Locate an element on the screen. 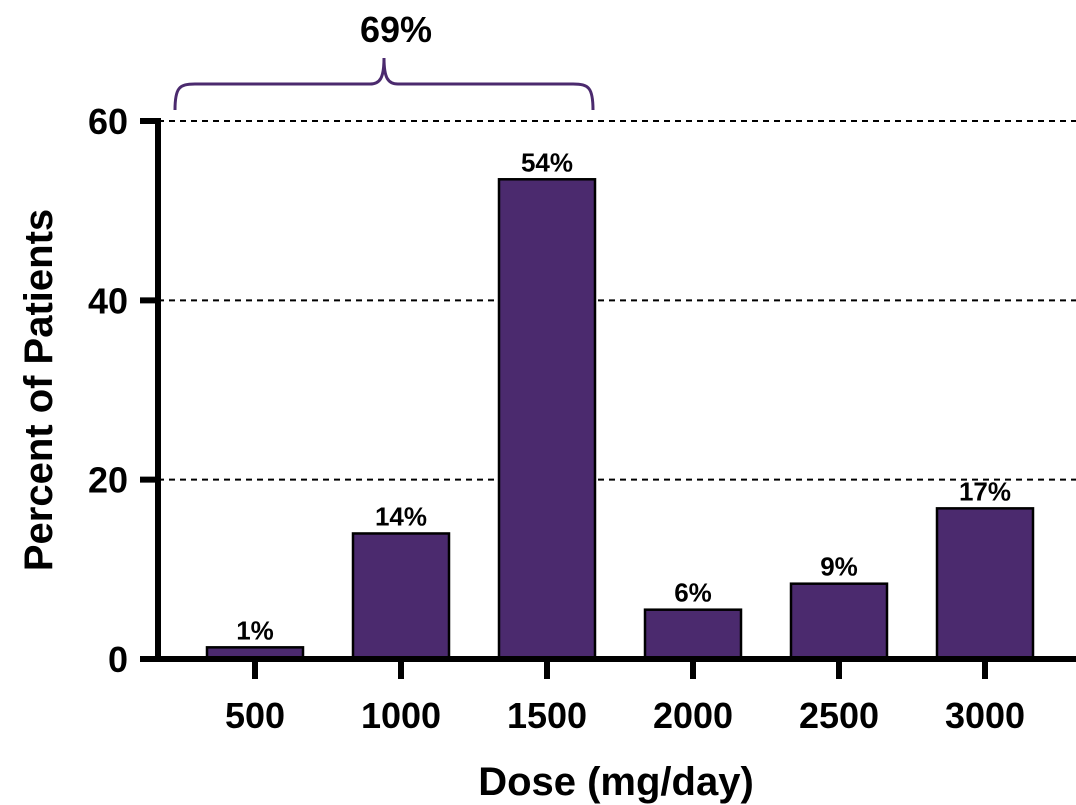 Image resolution: width=1076 pixels, height=805 pixels. x-ticks: 500 1000 1500 2000 2500 3000 is located at coordinates (625, 697).